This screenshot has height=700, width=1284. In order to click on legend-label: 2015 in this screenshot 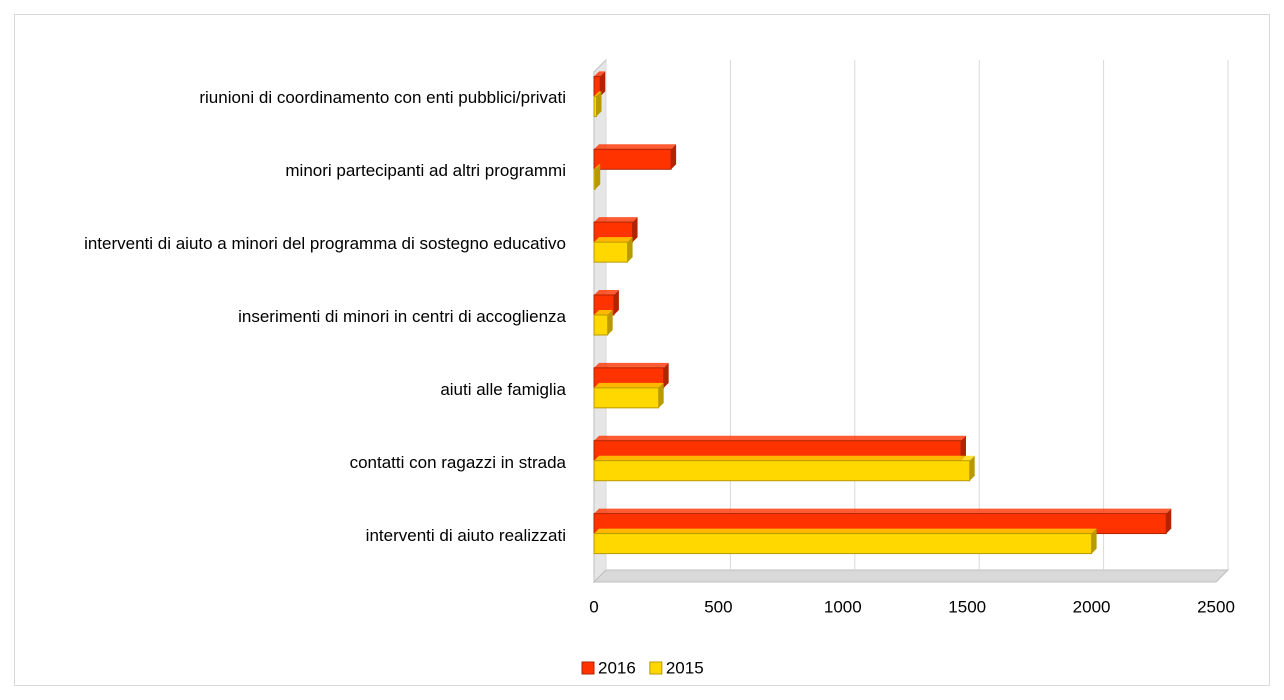, I will do `click(685, 667)`.